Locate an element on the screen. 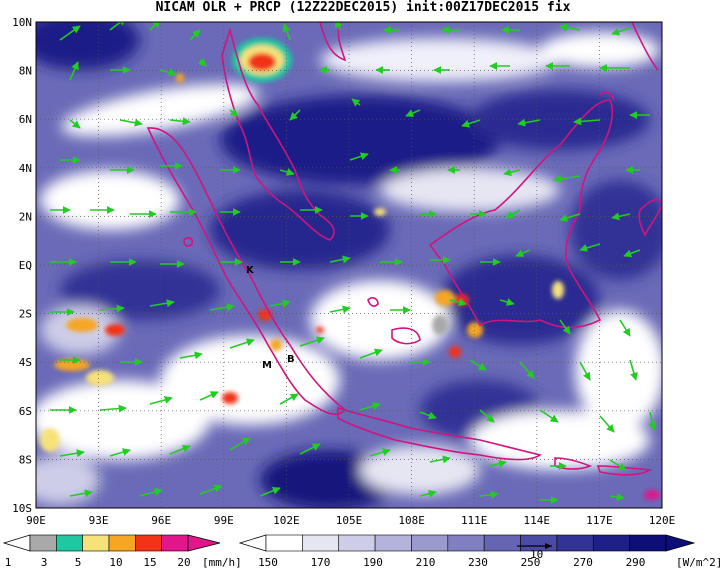 This screenshot has width=726, height=571. precip-colorbar-label: 5 is located at coordinates (78, 562).